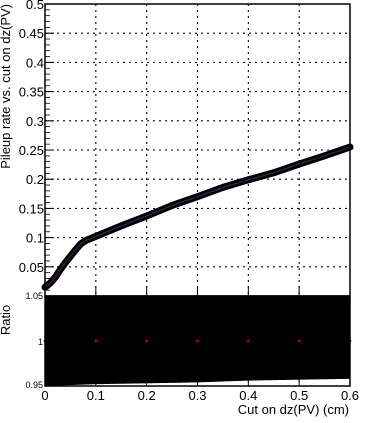 The height and width of the screenshot is (423, 366). I want to click on main-y-tick-label: 0.25, so click(31, 150).